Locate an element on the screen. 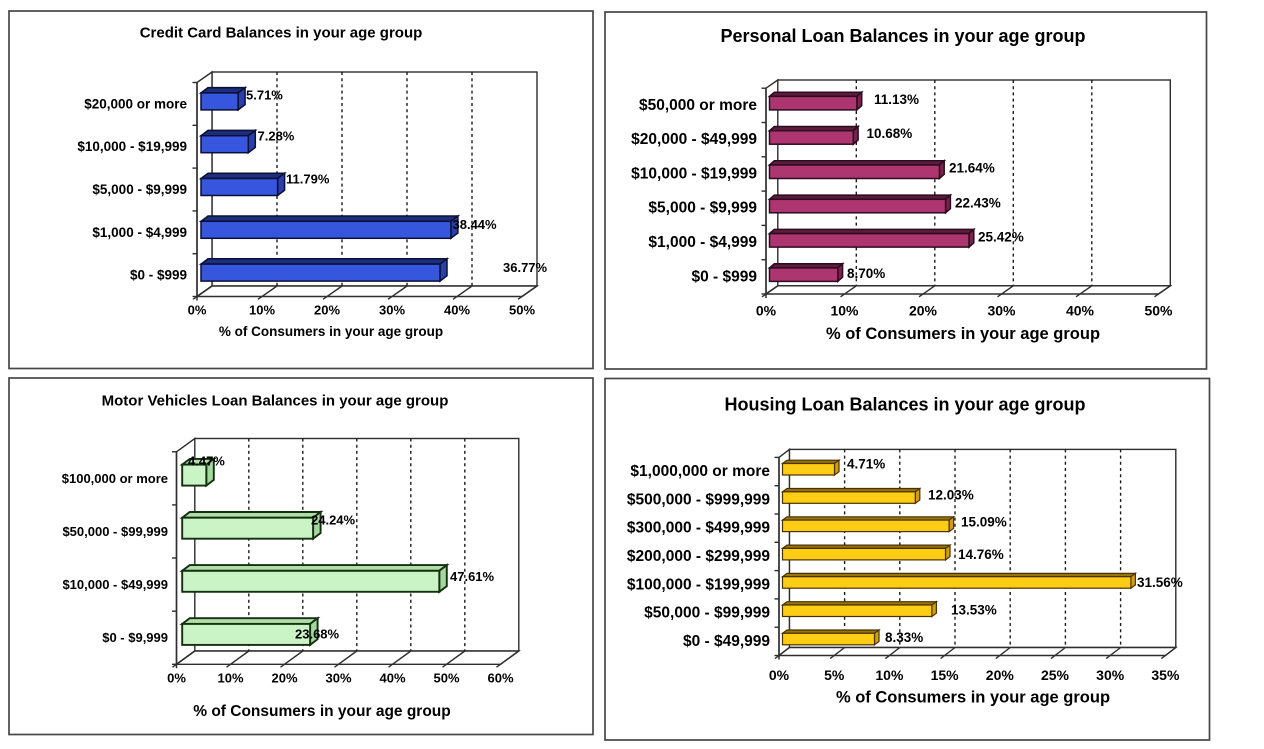  svg-text: $500,000 - $999,999 is located at coordinates (698, 499).